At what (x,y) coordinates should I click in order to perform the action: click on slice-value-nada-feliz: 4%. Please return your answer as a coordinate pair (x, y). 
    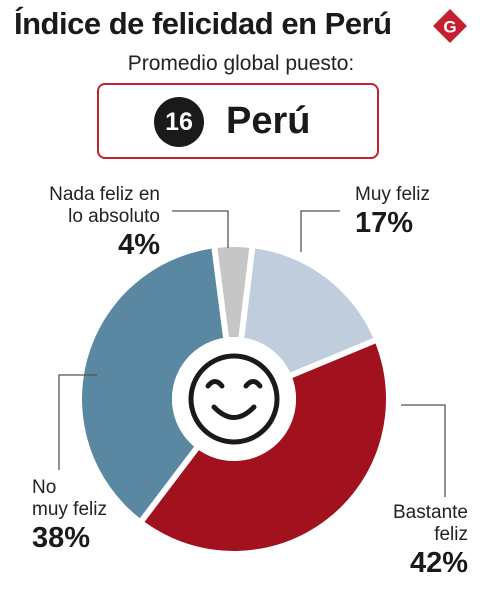
    Looking at the image, I should click on (139, 245).